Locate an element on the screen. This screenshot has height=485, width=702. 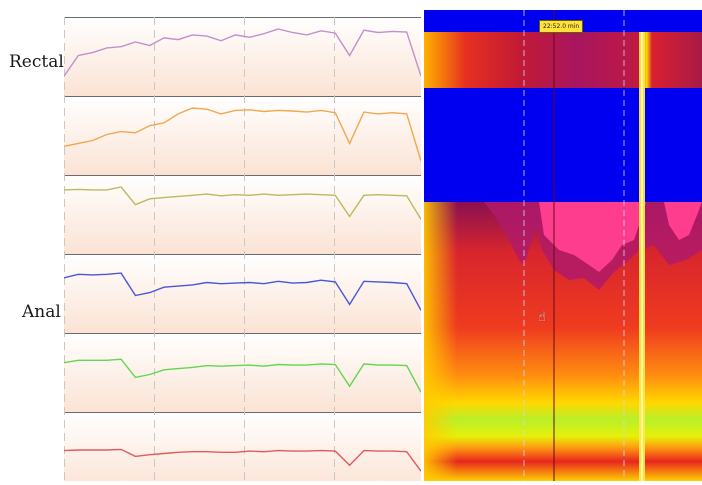
rectal-label: Rectal is located at coordinates (36, 62).